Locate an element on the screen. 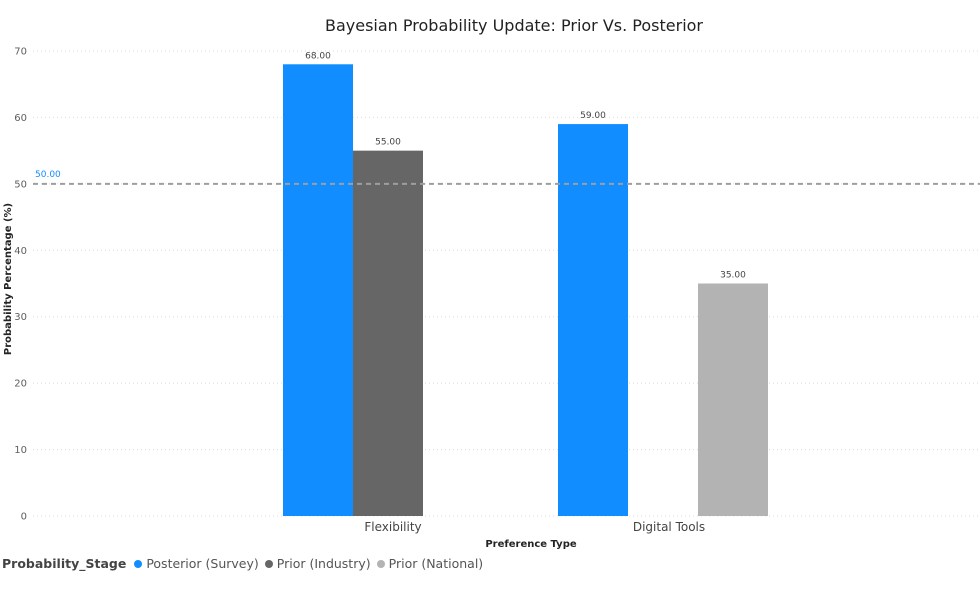  reference-line-label: 50.00 is located at coordinates (48, 175).